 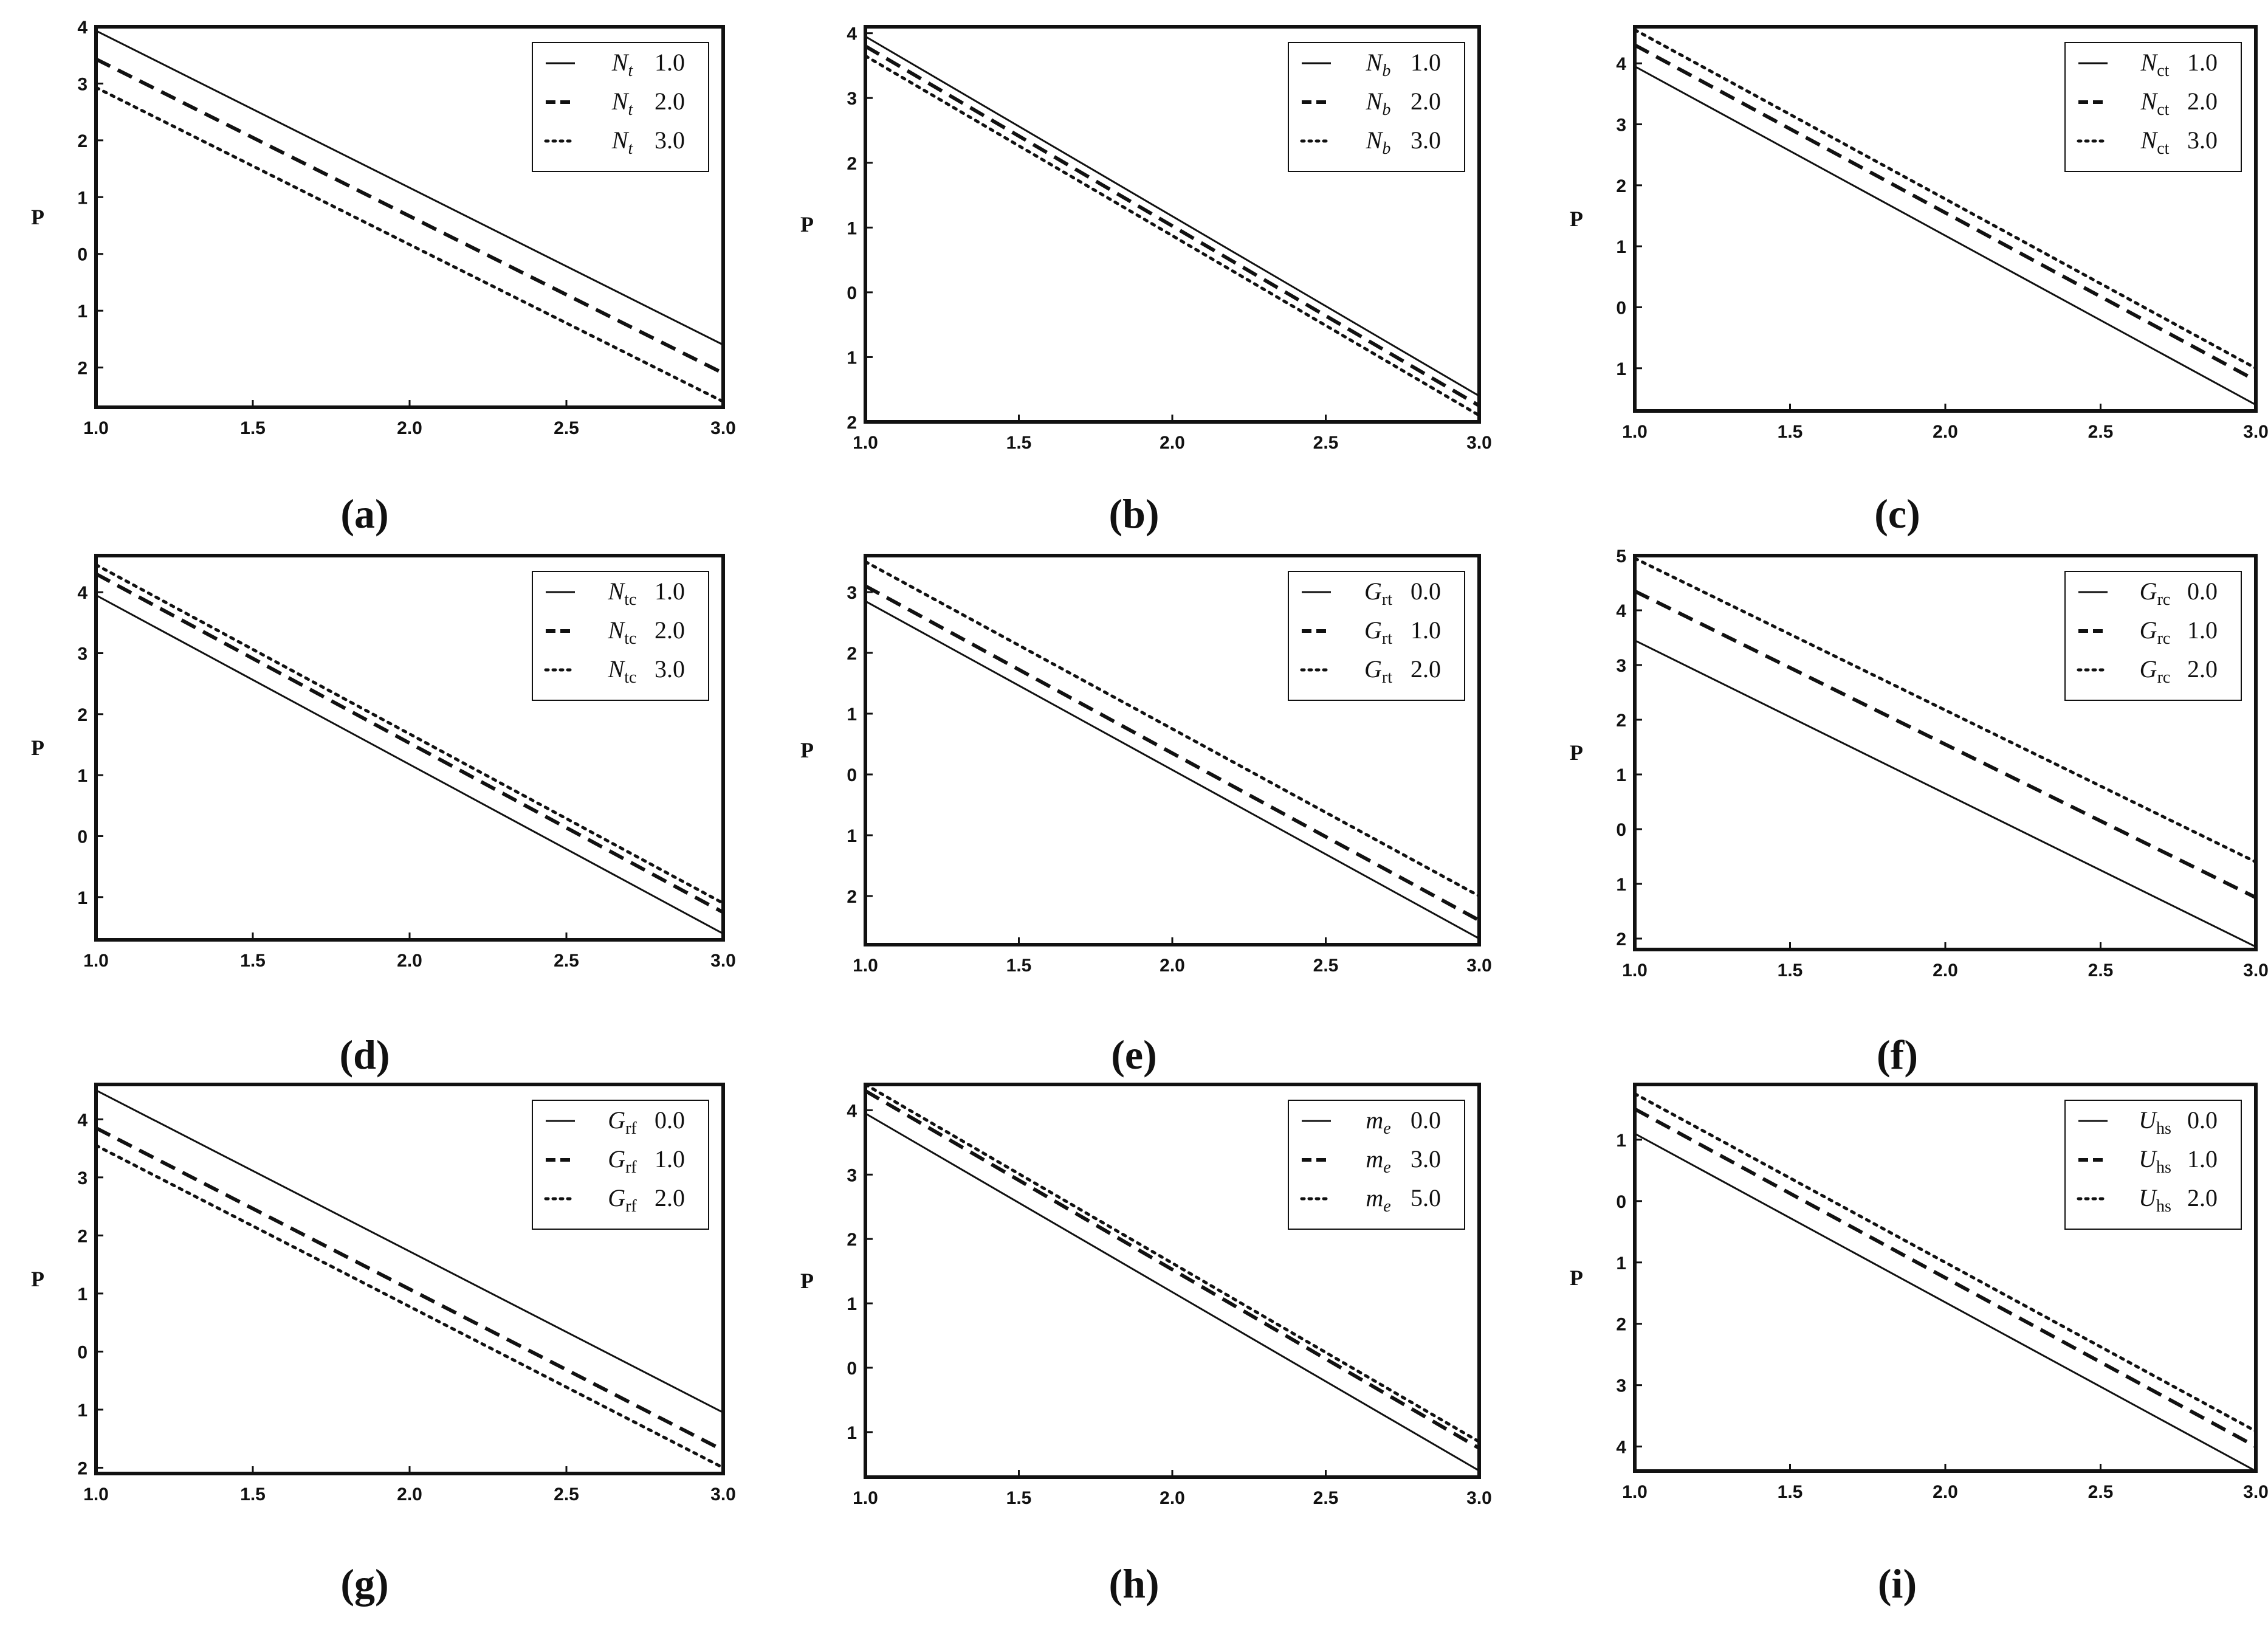 I want to click on y-tick-label-g-2: 2, so click(x=82, y=1236).